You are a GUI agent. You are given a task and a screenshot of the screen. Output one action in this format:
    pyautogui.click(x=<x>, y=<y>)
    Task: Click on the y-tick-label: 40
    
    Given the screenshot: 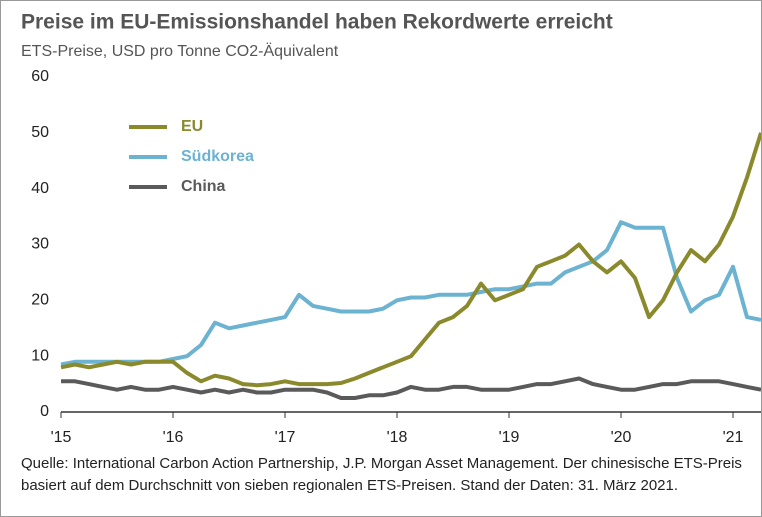 What is the action you would take?
    pyautogui.click(x=40, y=188)
    